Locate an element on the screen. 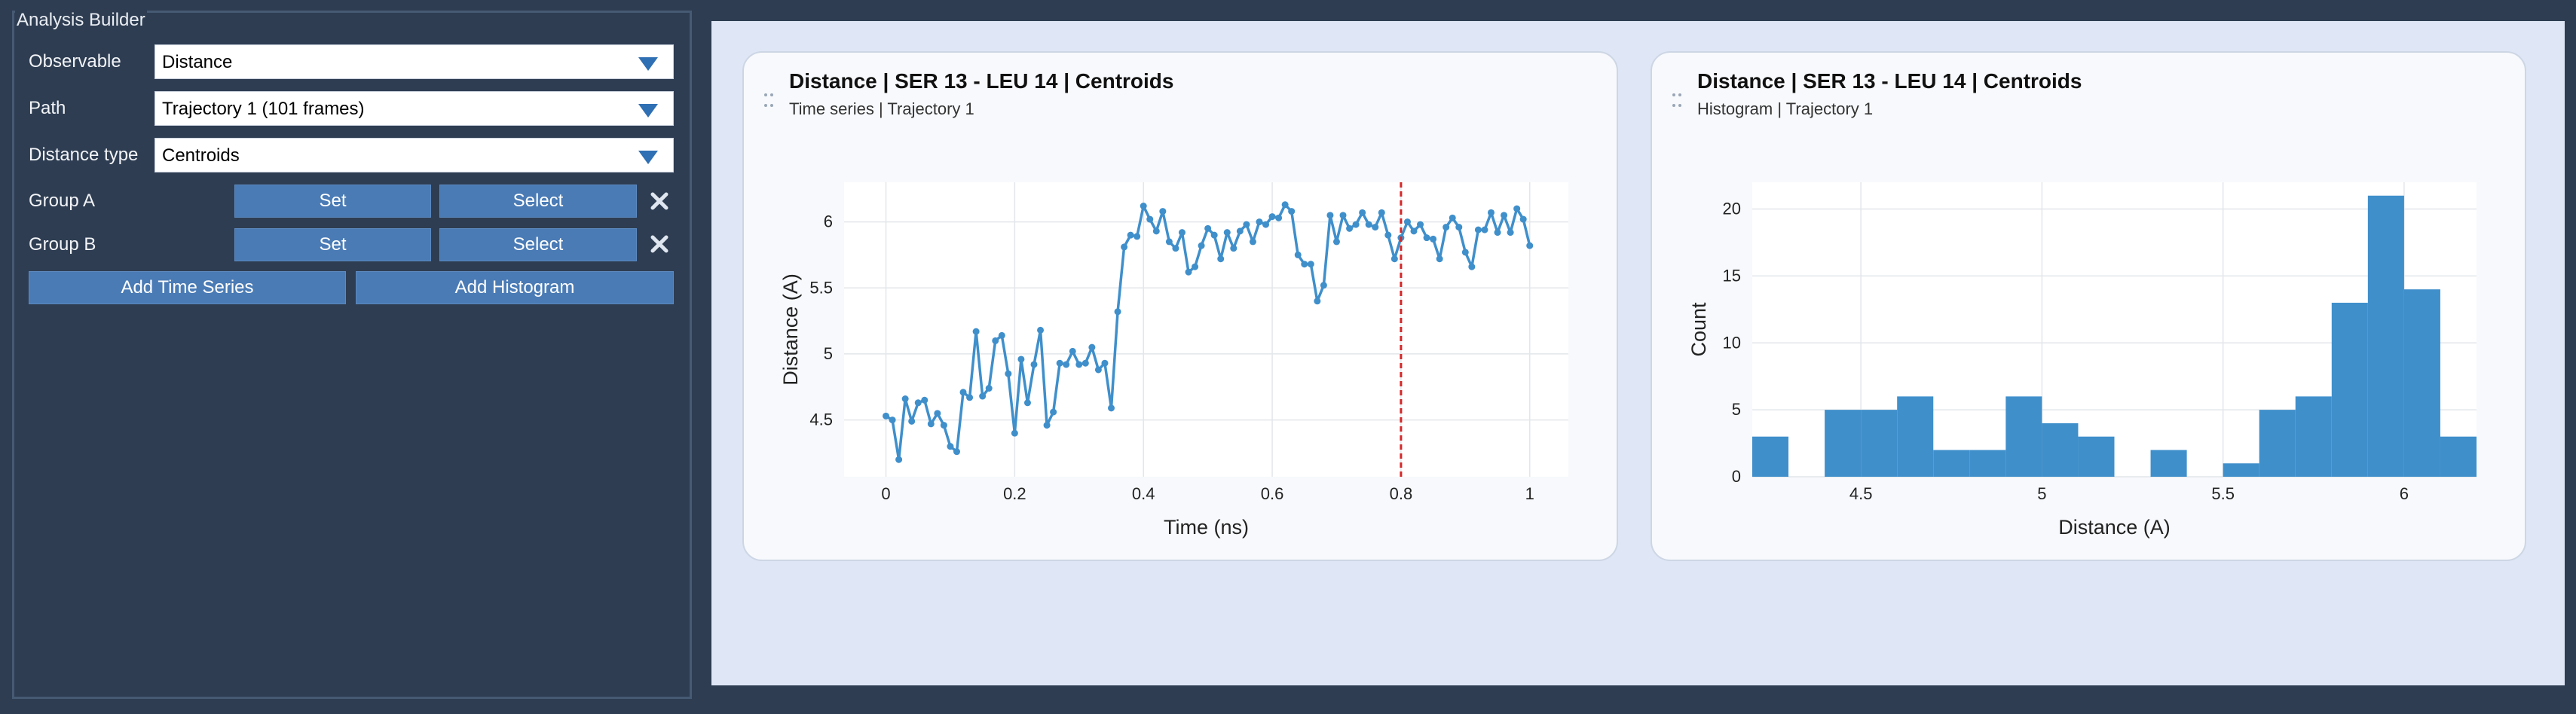 This screenshot has height=714, width=2576. y-tick-label: 6 is located at coordinates (828, 221).